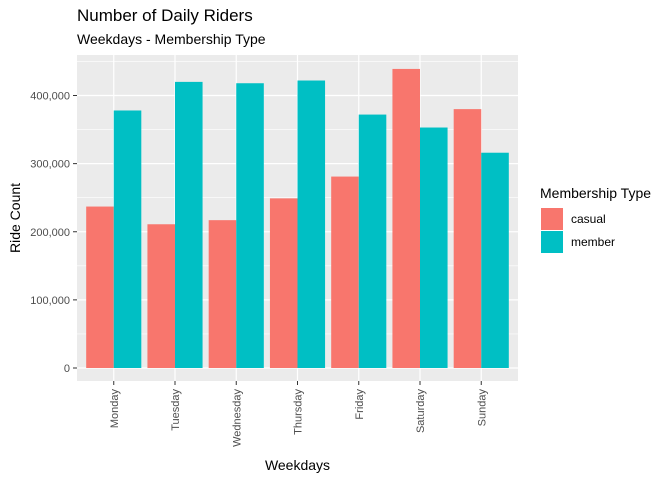 This screenshot has width=672, height=480. What do you see at coordinates (495, 260) in the screenshot?
I see `bar-member-sunday` at bounding box center [495, 260].